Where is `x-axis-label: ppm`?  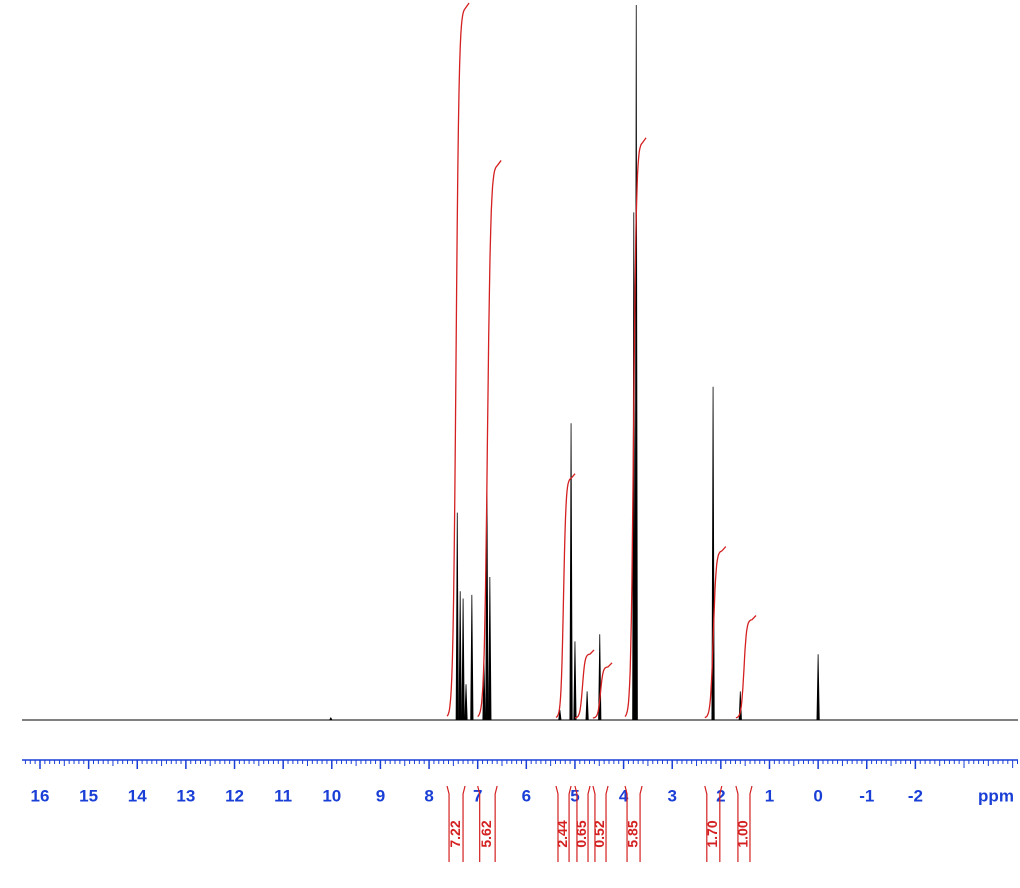 x-axis-label: ppm is located at coordinates (996, 795).